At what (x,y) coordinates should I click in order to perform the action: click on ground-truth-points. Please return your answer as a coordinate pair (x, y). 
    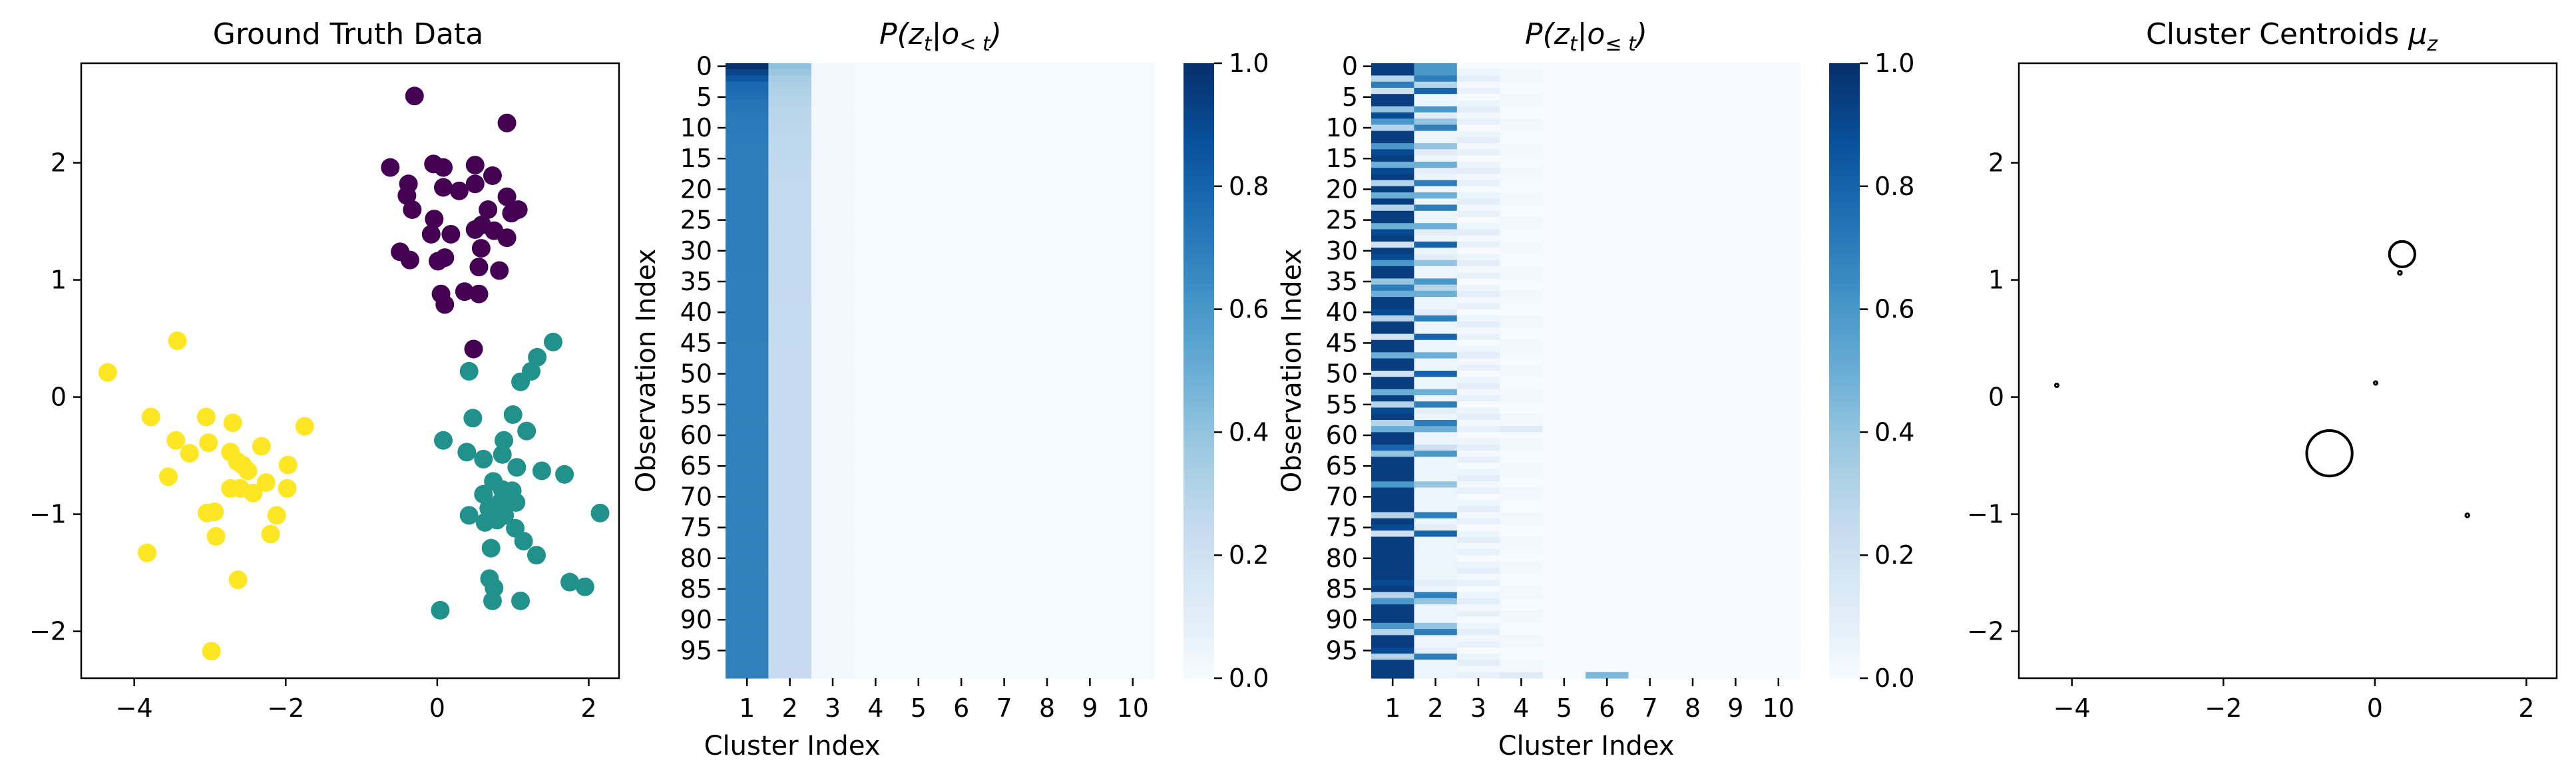
    Looking at the image, I should click on (354, 374).